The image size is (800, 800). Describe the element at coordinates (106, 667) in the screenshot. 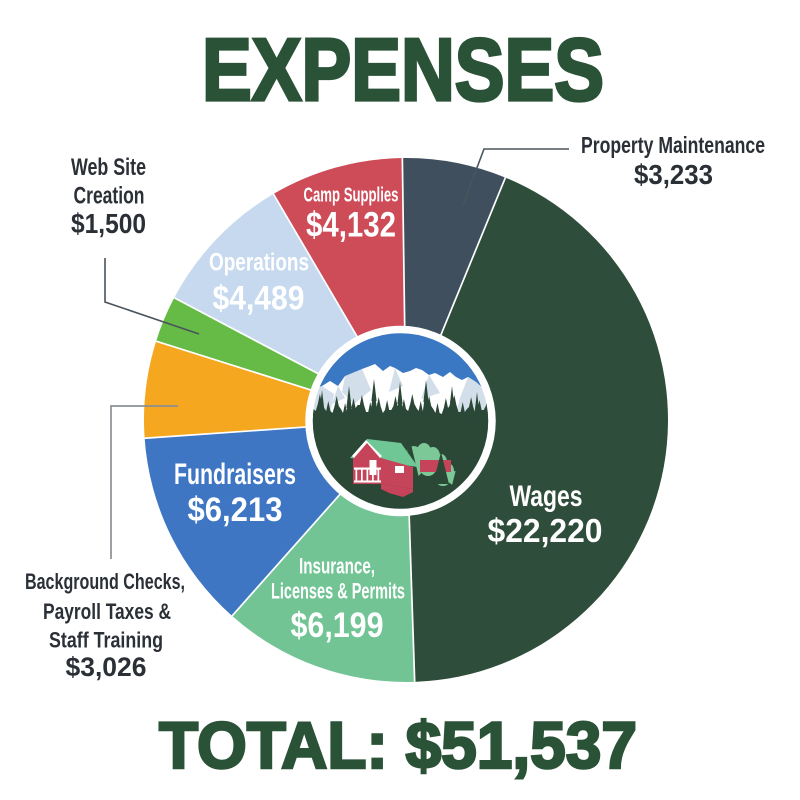

I see `svg-text: $3,026` at that location.